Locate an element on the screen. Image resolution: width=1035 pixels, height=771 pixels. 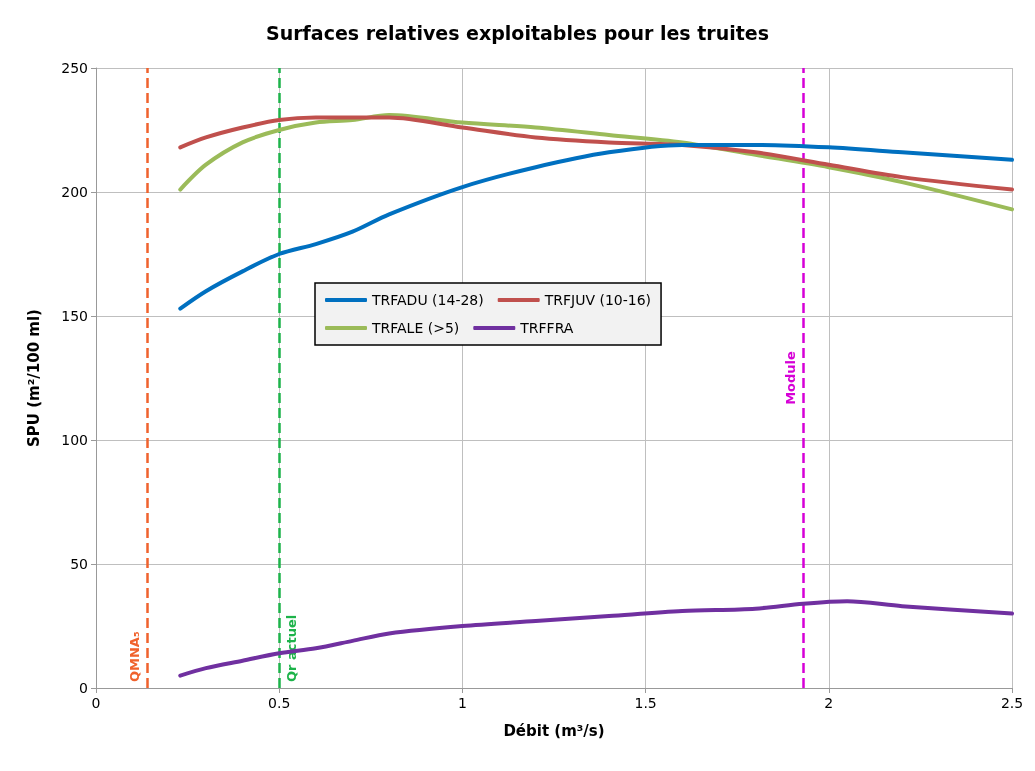
y-axis-title: SPU (m²/100 ml) is located at coordinates (33, 378).